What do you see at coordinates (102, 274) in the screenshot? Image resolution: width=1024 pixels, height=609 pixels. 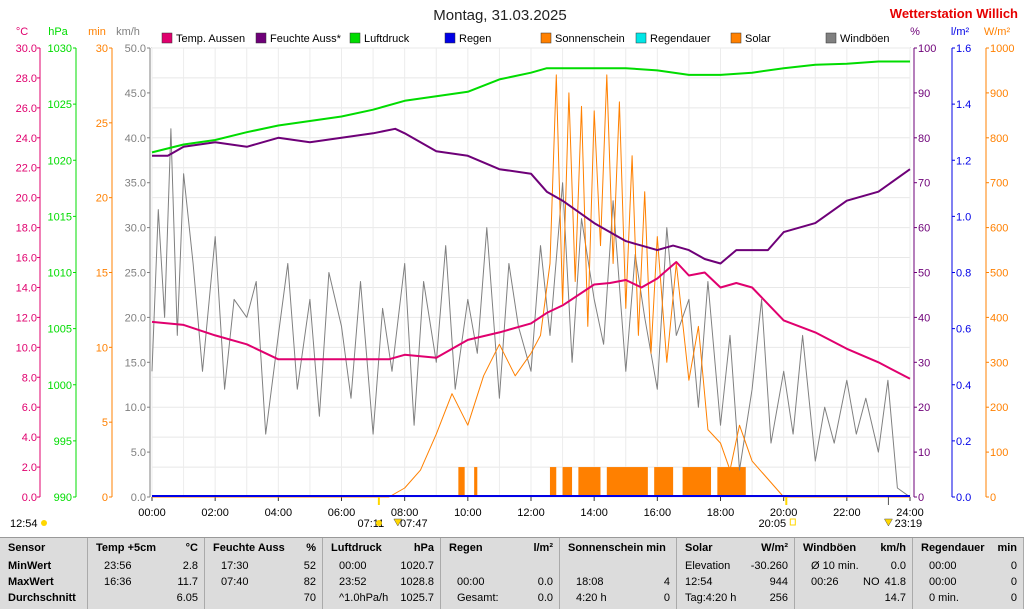 I see `min-axis-tick-label: 15` at bounding box center [102, 274].